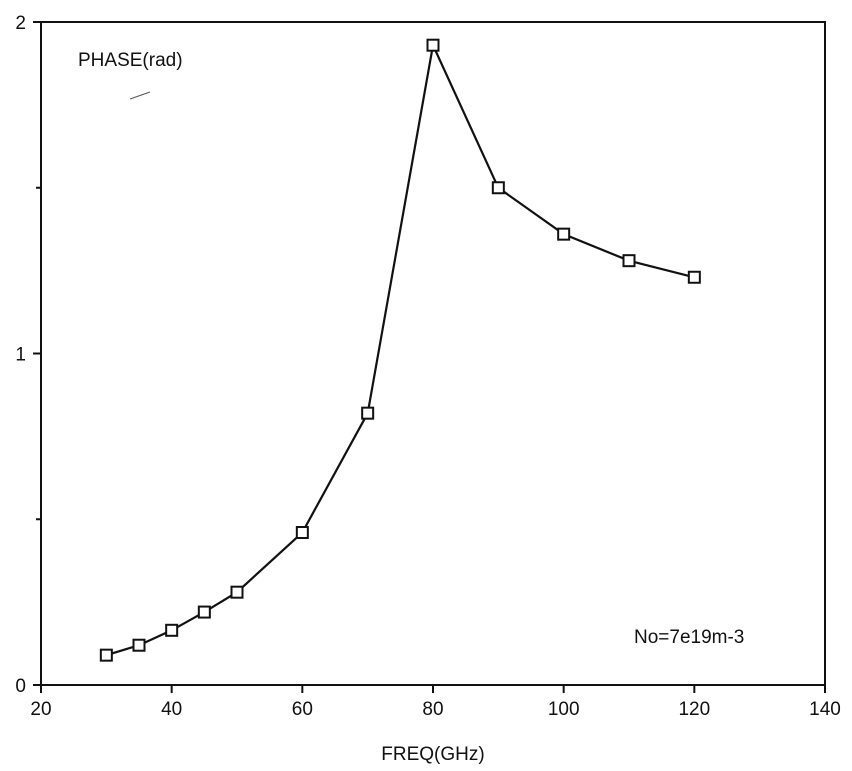  Describe the element at coordinates (368, 413) in the screenshot. I see `data-point-70ghz` at that location.